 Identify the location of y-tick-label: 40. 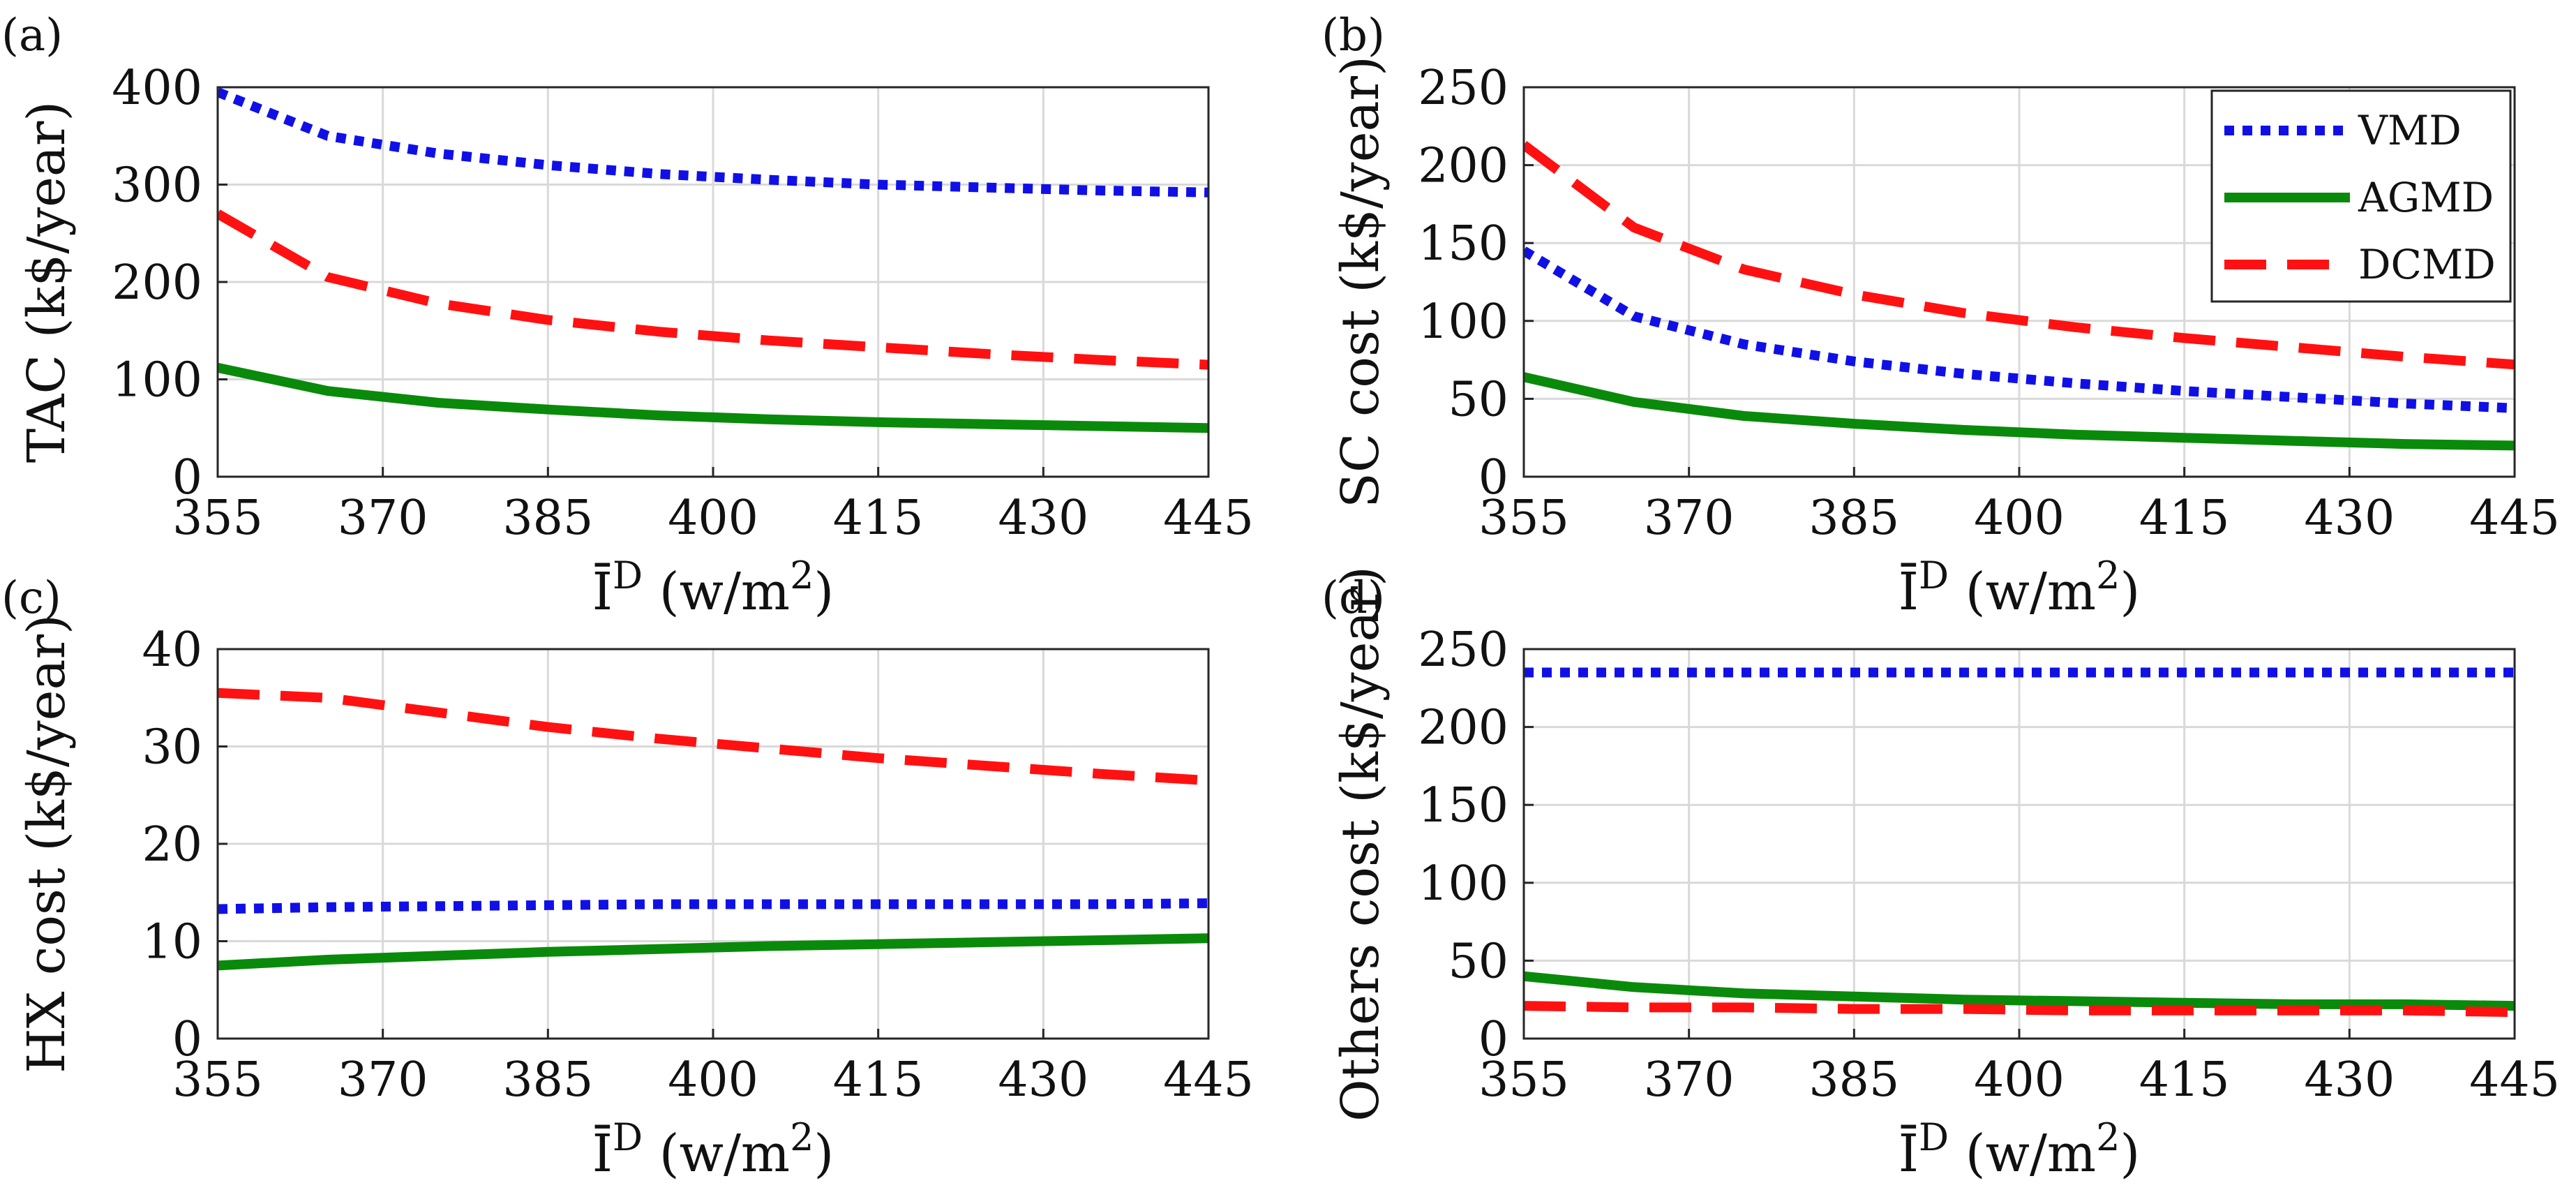
(172, 651).